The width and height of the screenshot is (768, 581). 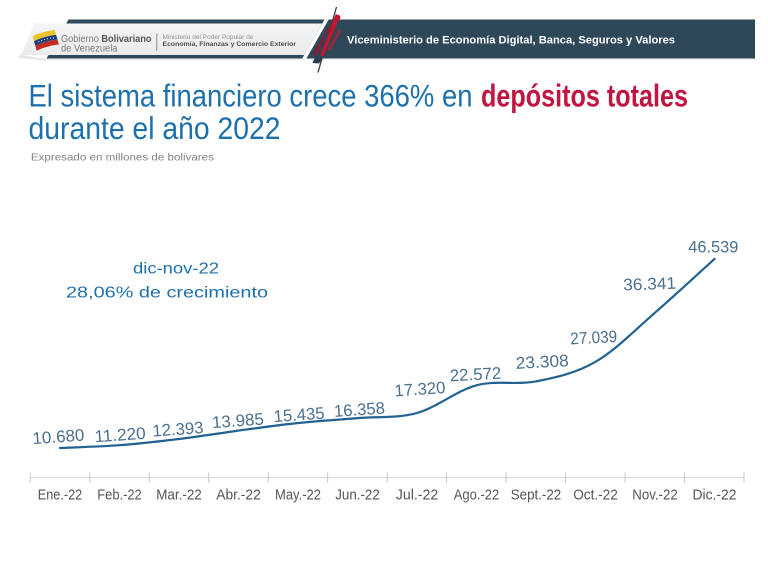 I want to click on svg-text: dic-nov-22, so click(x=176, y=269).